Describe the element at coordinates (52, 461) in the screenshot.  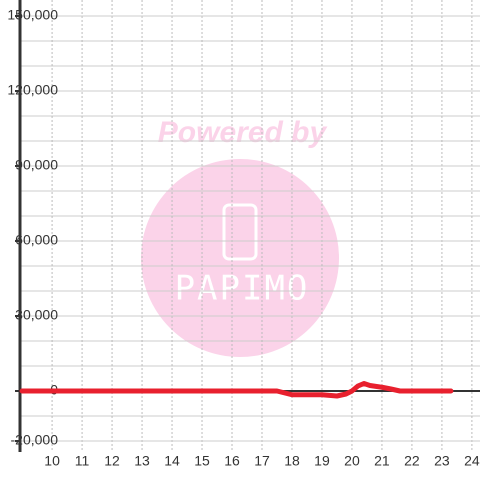
I see `x-tick-label: 10` at that location.